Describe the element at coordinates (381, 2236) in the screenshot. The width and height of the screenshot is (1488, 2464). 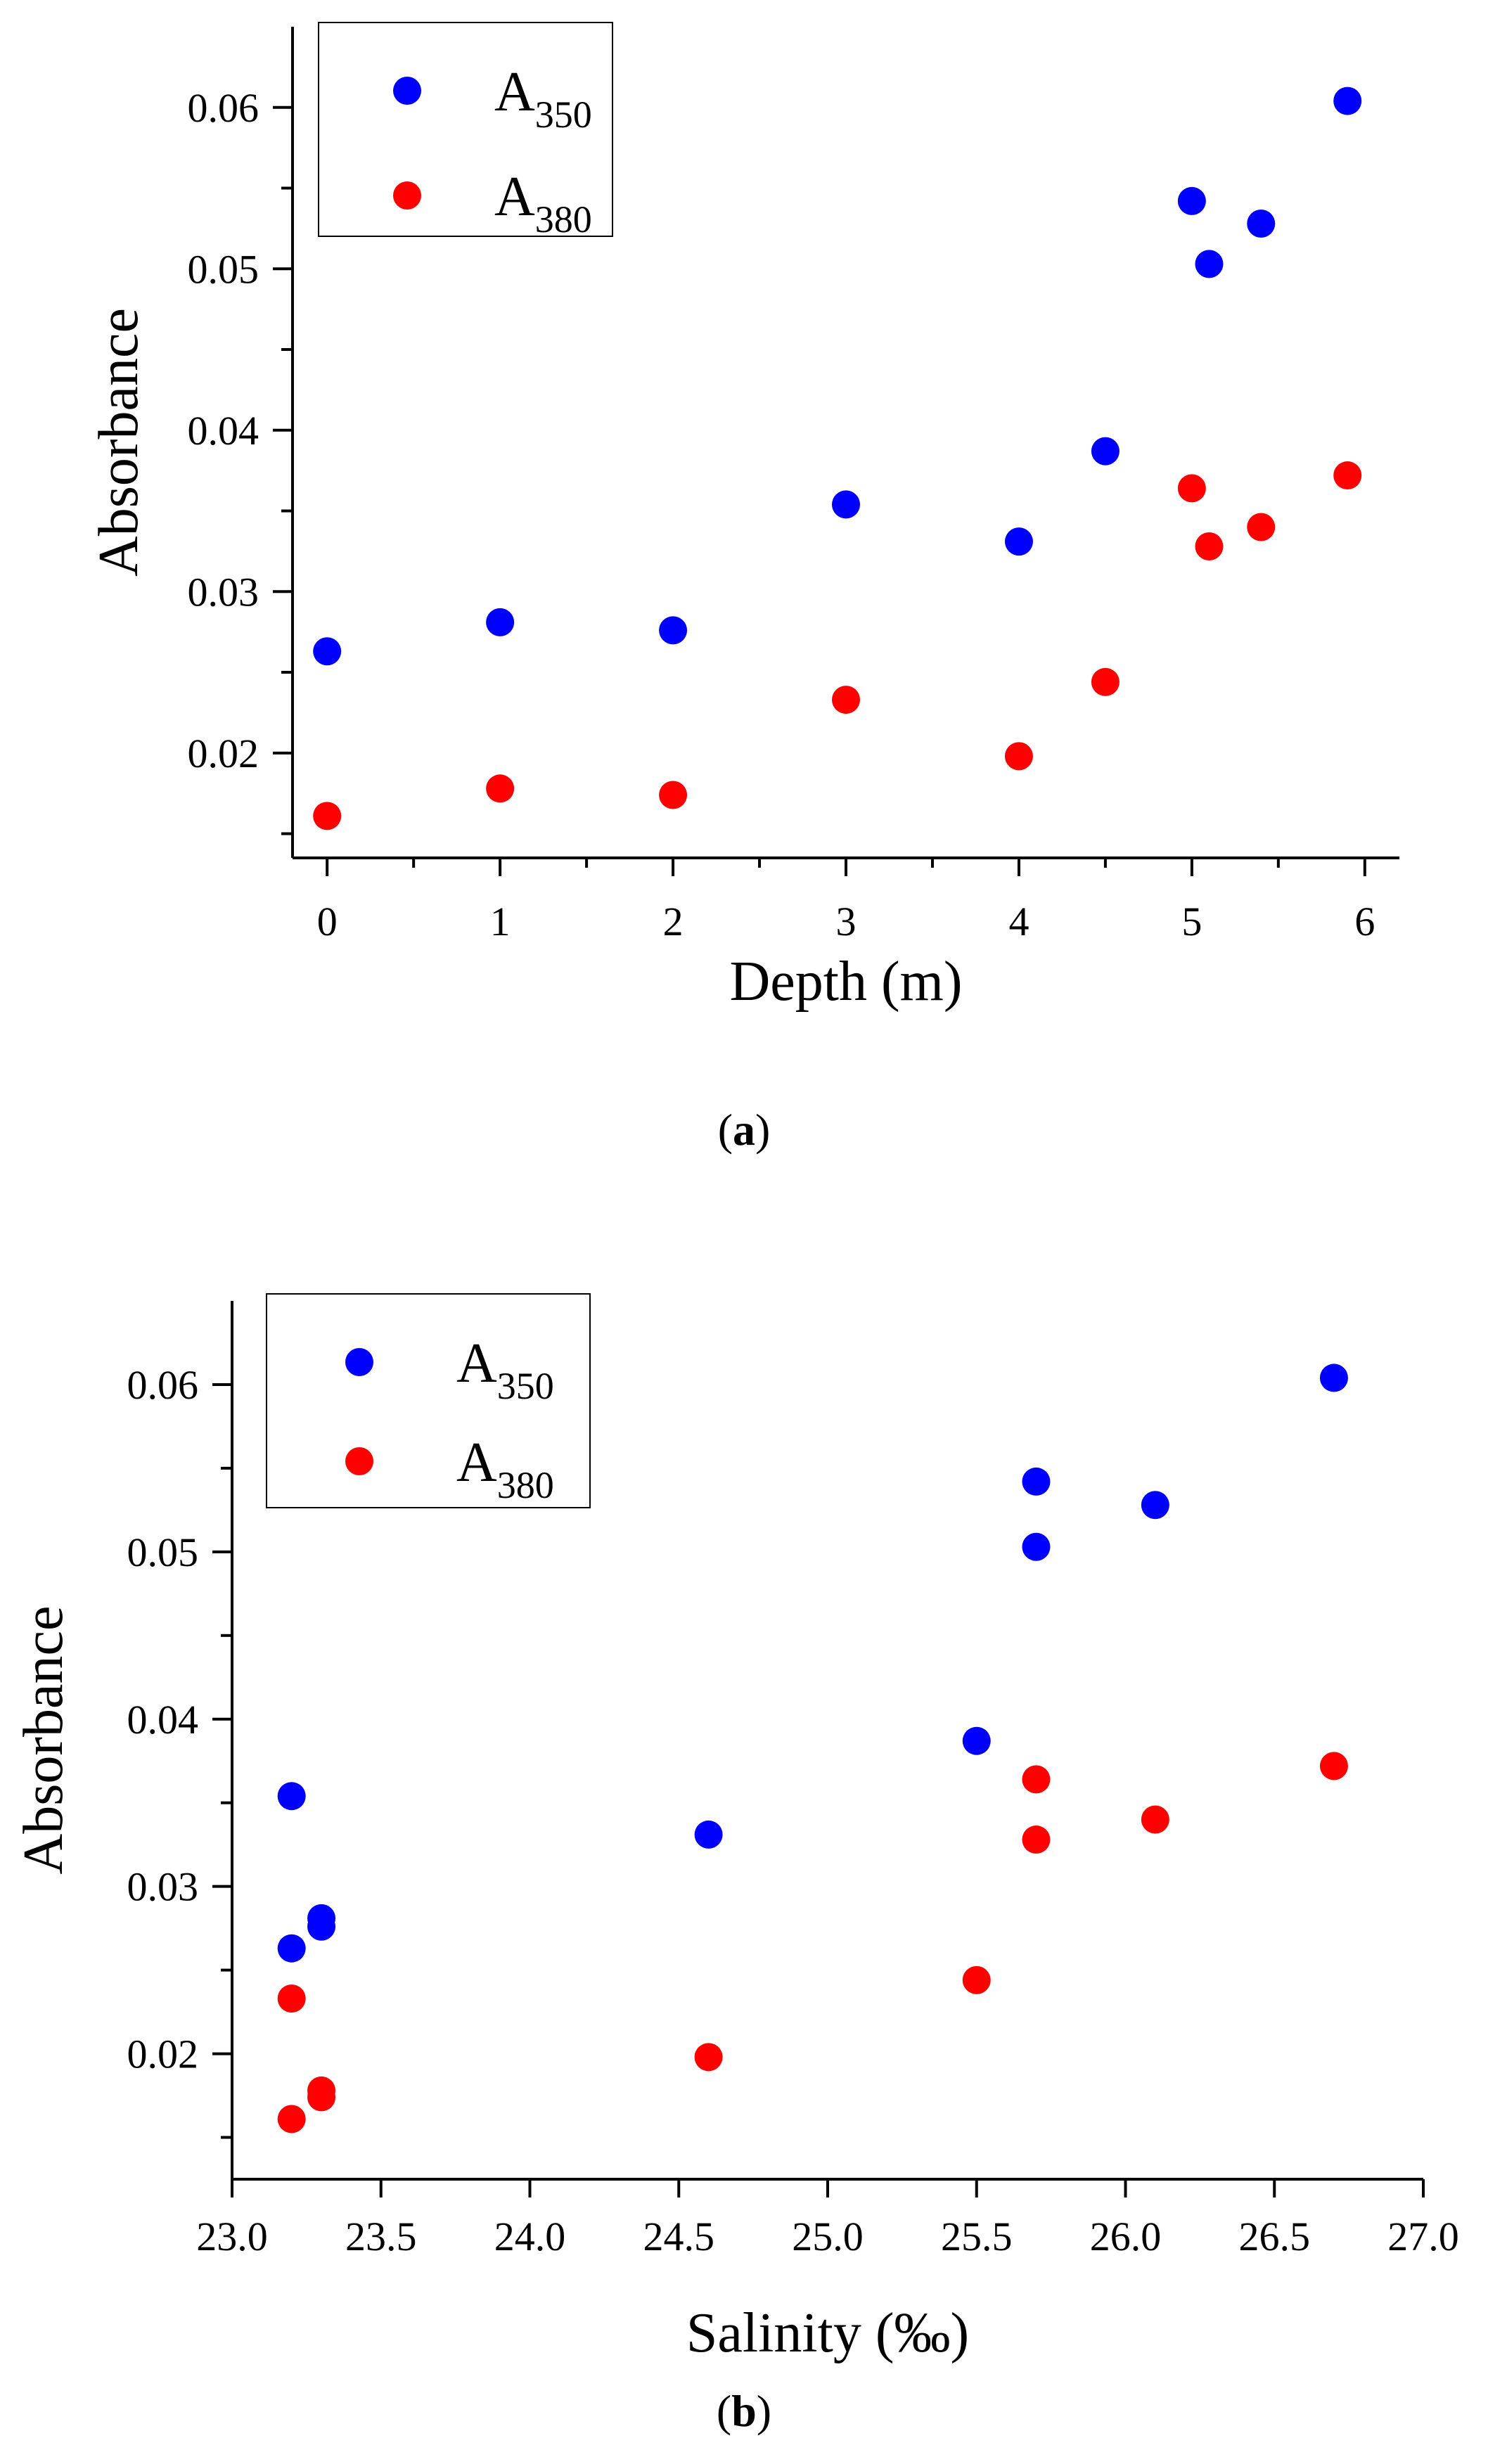
I see `x-tick-label: 23.5` at that location.